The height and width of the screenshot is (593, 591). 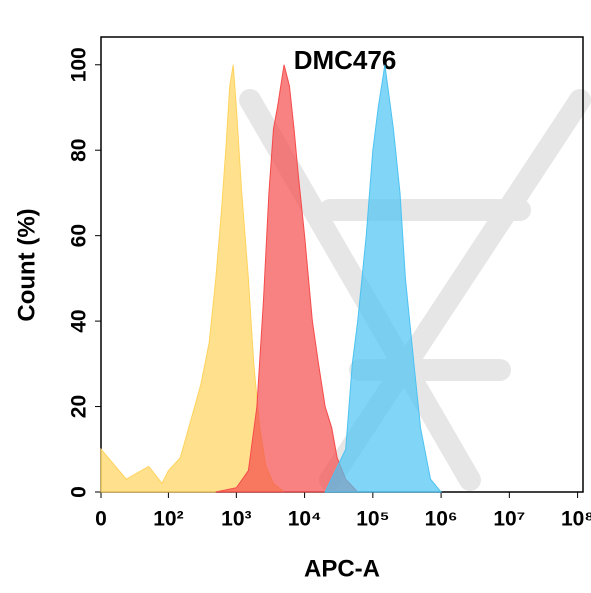 I want to click on y-tick-label: 0, so click(x=79, y=492).